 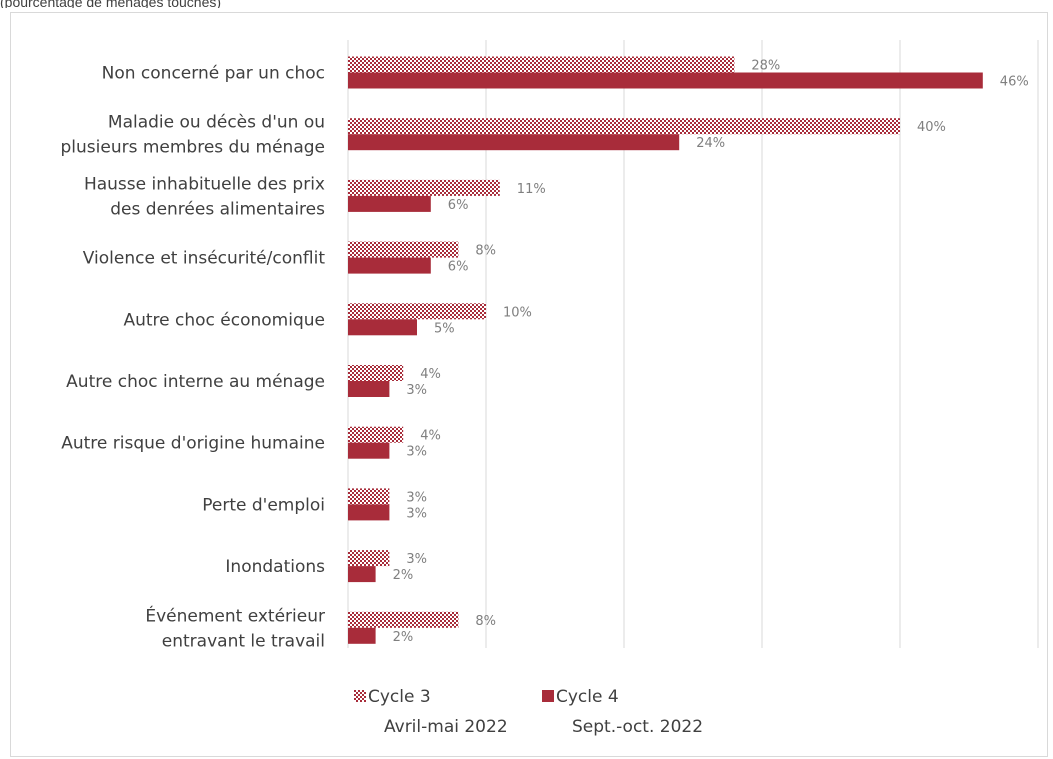 What do you see at coordinates (446, 727) in the screenshot?
I see `legend-series-period: Avril-mai 2022` at bounding box center [446, 727].